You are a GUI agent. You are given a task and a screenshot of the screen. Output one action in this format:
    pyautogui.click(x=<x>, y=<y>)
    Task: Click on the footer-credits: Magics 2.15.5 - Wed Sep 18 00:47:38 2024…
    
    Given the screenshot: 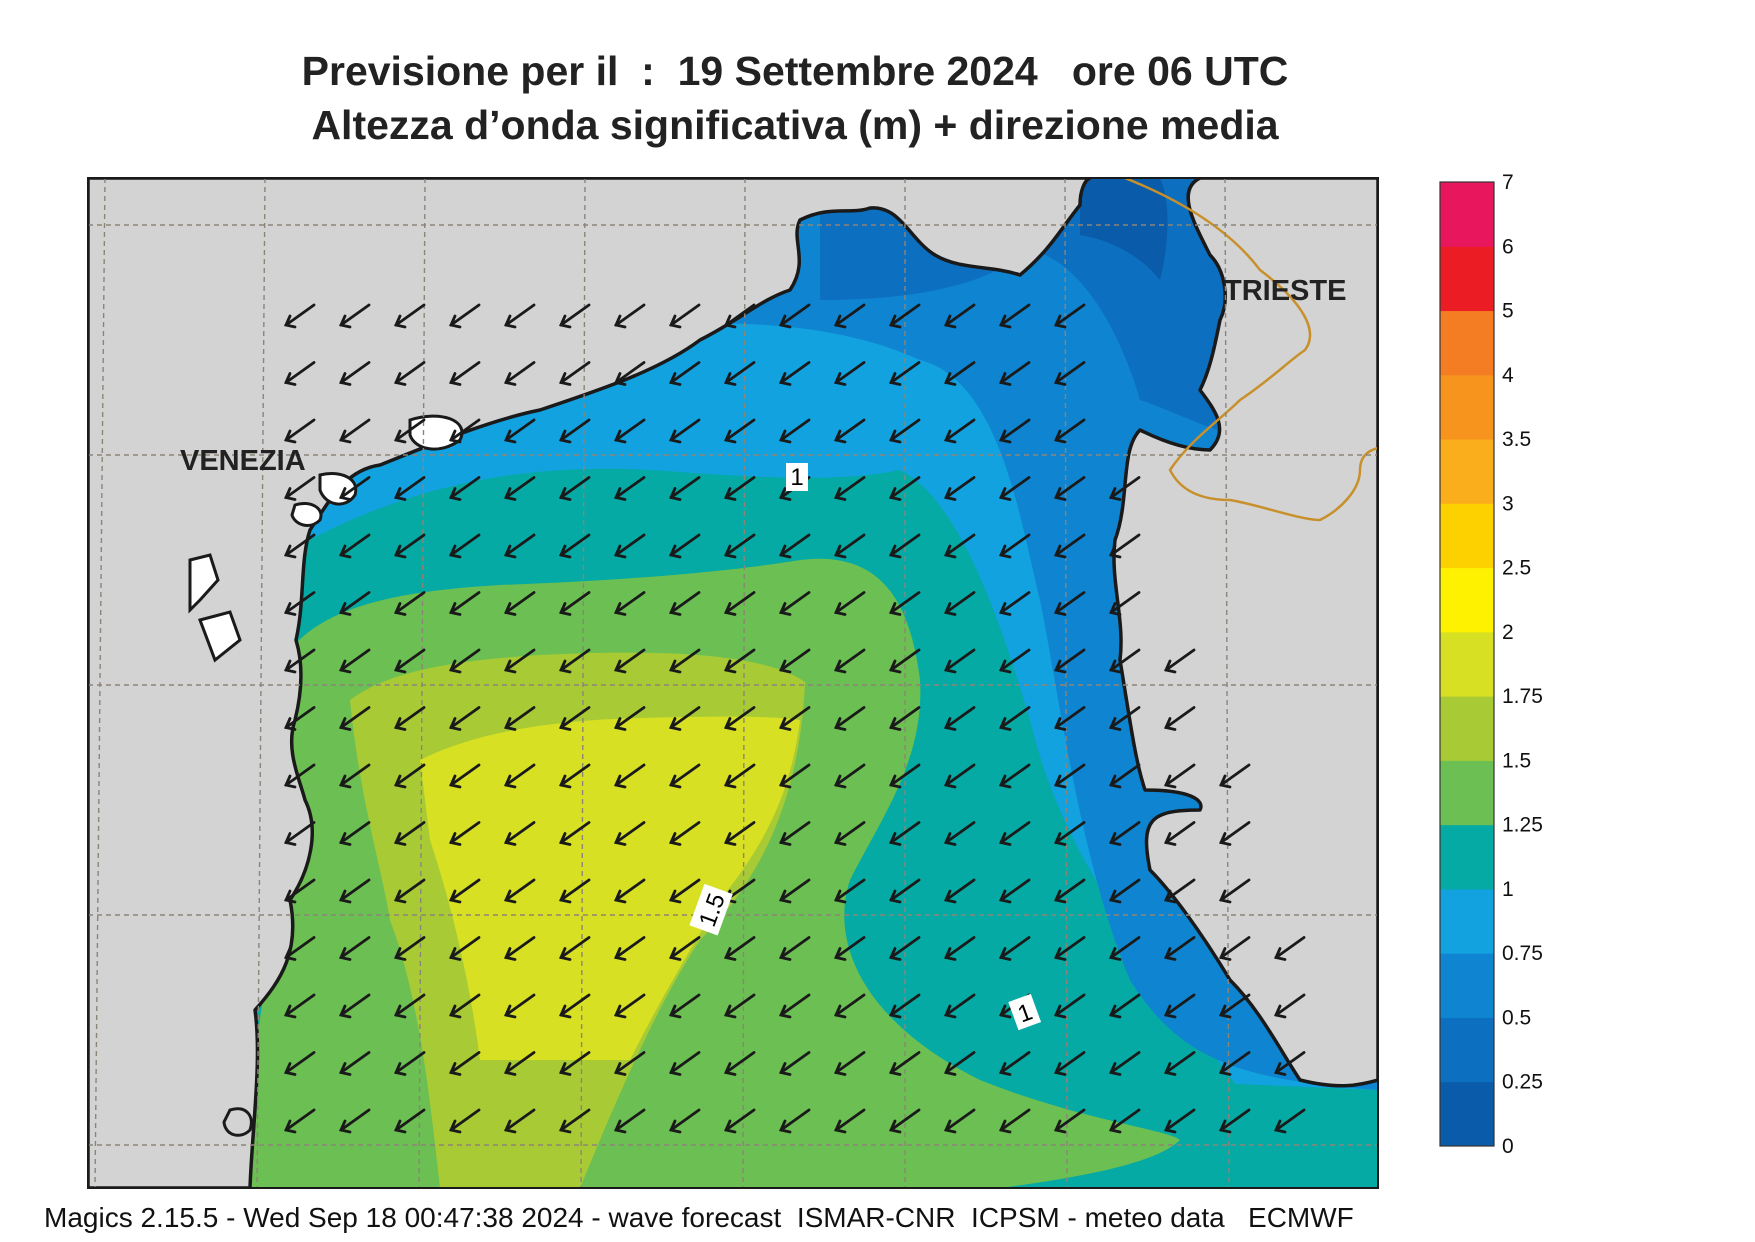 What is the action you would take?
    pyautogui.click(x=699, y=1217)
    